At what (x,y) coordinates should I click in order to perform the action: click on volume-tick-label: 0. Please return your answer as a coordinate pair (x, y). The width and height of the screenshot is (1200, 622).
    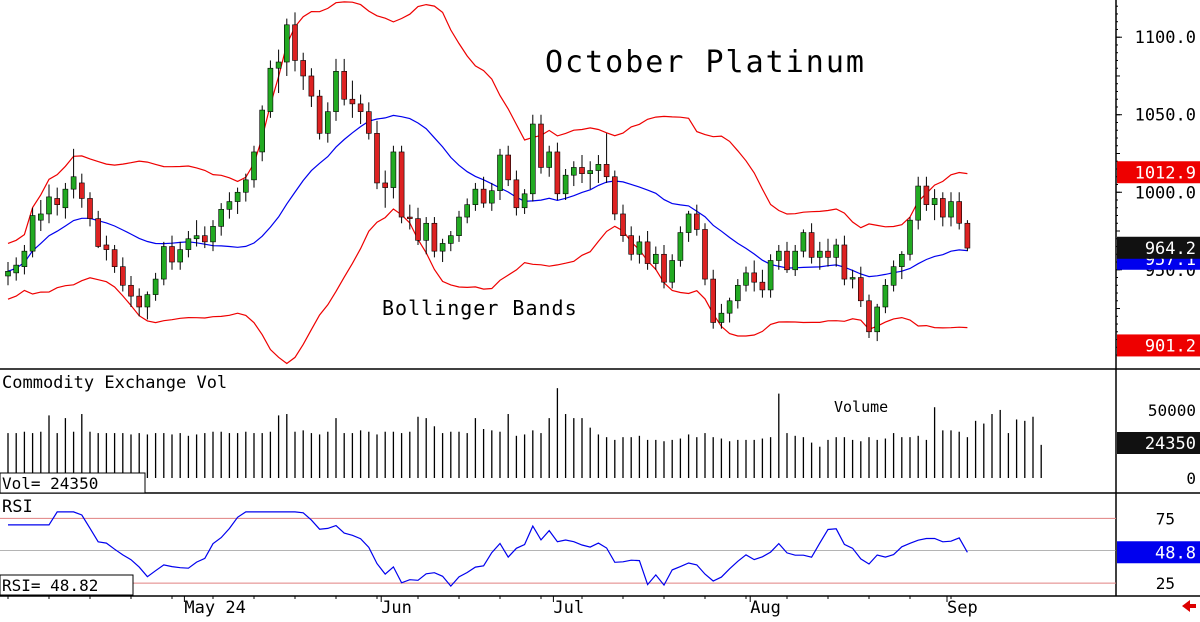
    Looking at the image, I should click on (1191, 478).